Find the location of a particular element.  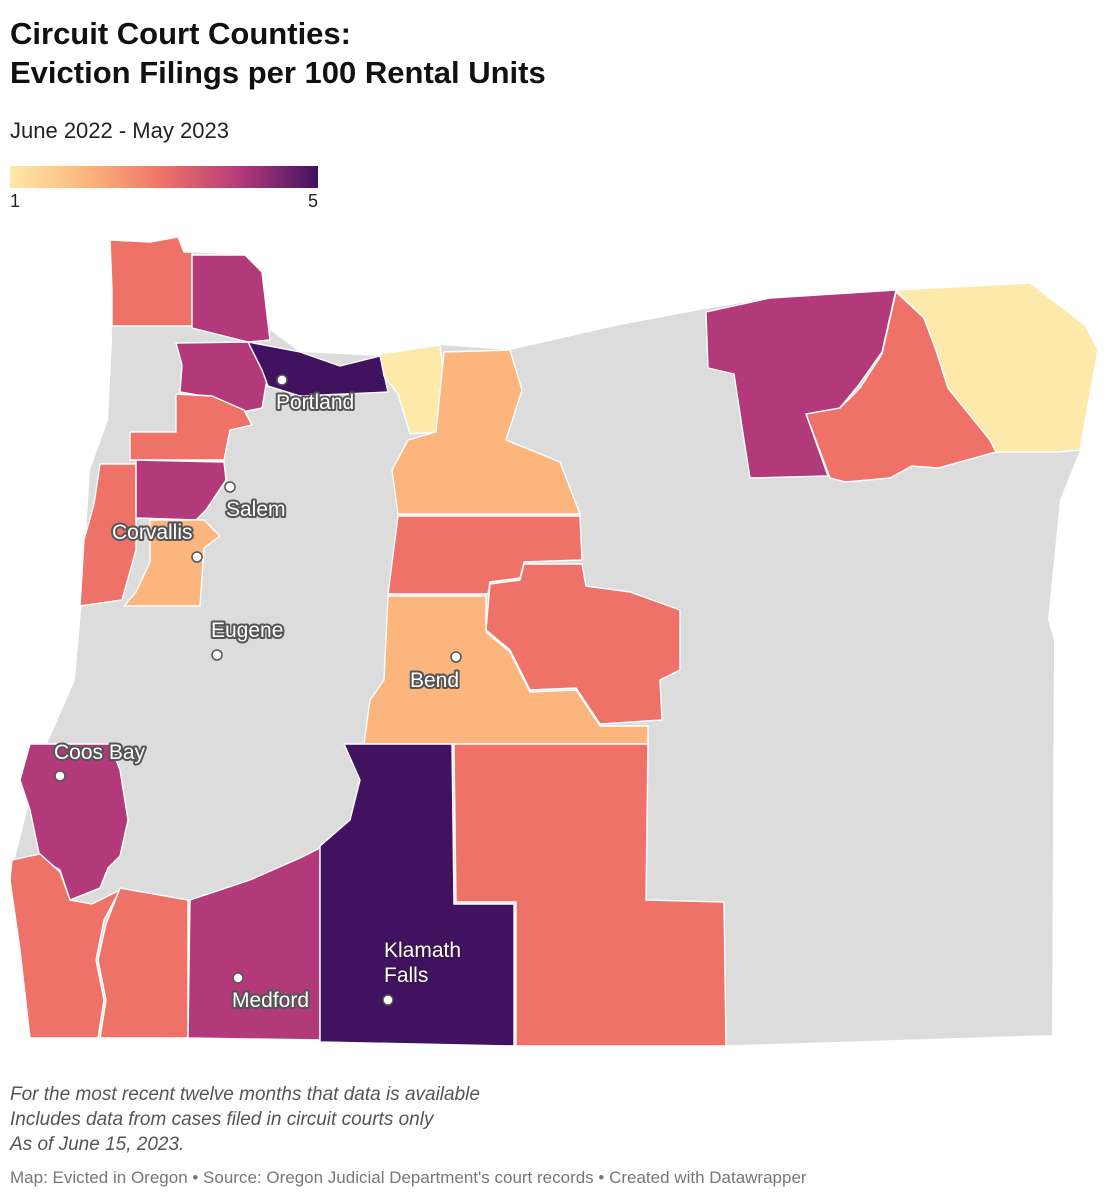

city-corvallis: Corvallis is located at coordinates (156, 541).